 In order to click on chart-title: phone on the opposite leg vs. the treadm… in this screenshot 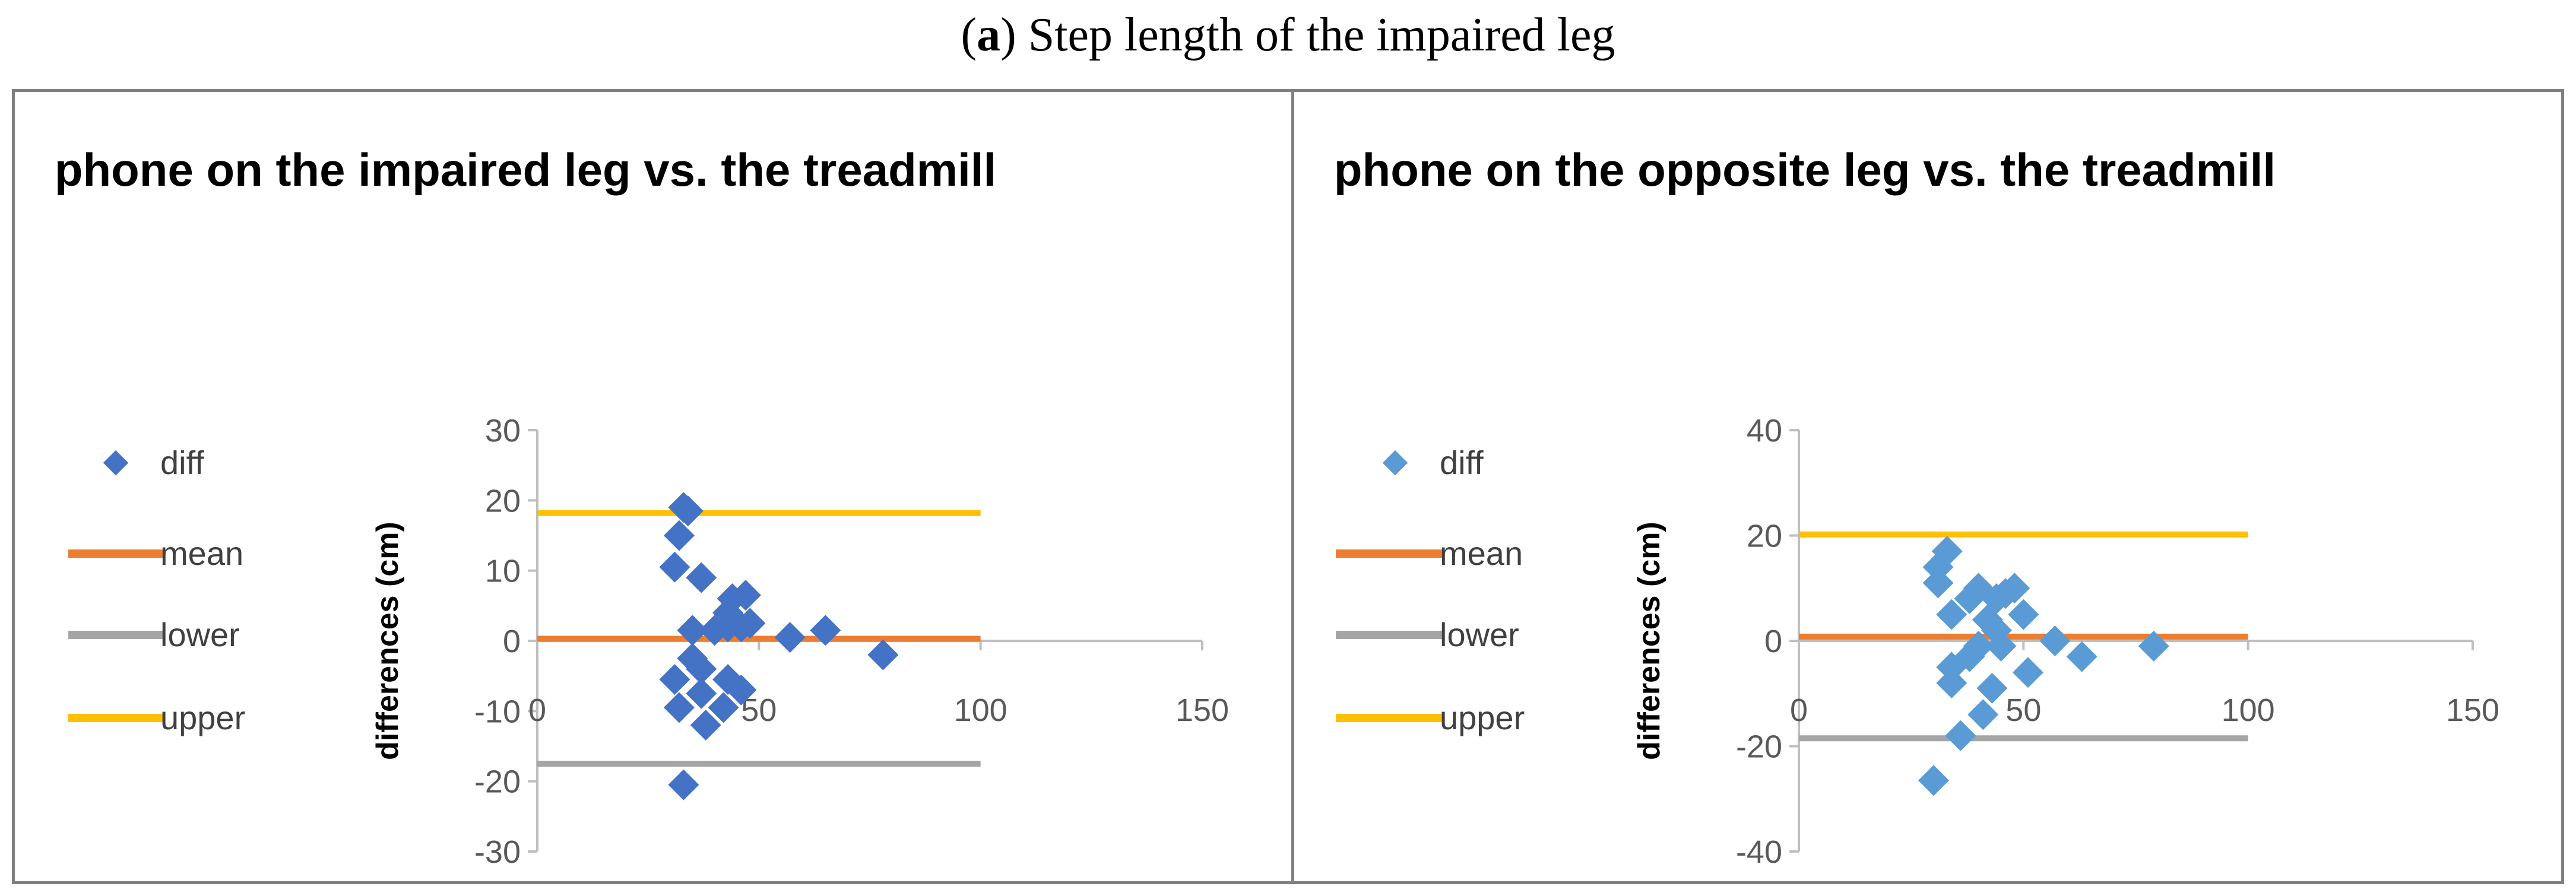, I will do `click(1805, 170)`.